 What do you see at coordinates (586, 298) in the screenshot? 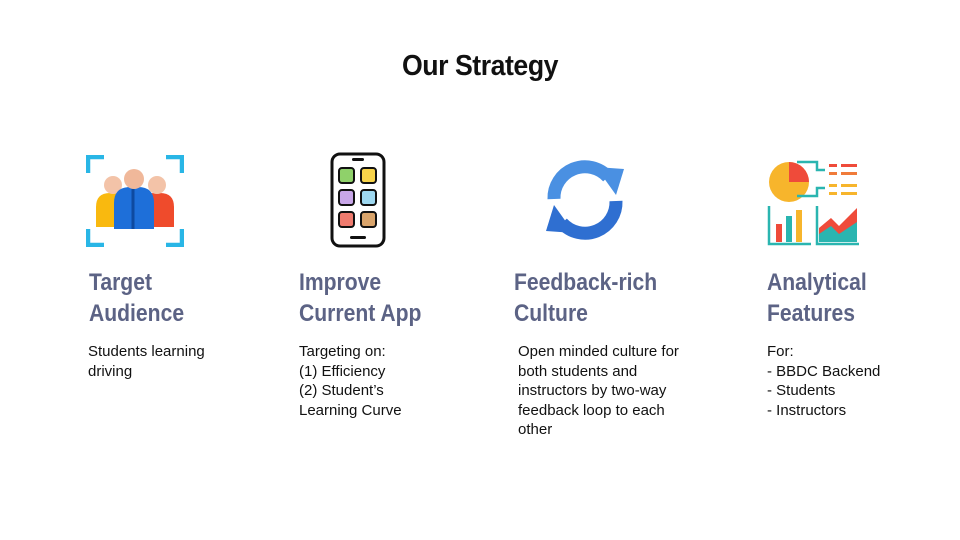
I see `column-heading: Feedback-rich Culture` at bounding box center [586, 298].